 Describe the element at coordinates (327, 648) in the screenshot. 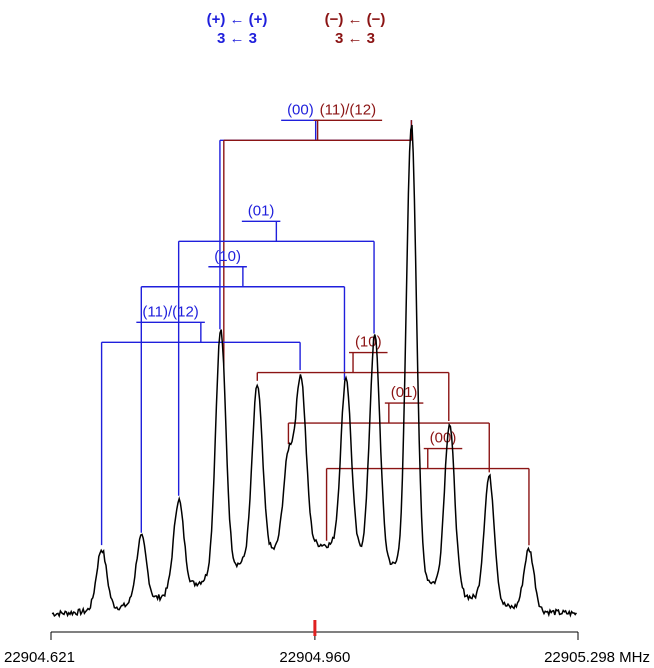

I see `x-axis: 22904.621 22904.960 22905.298 MHz` at that location.